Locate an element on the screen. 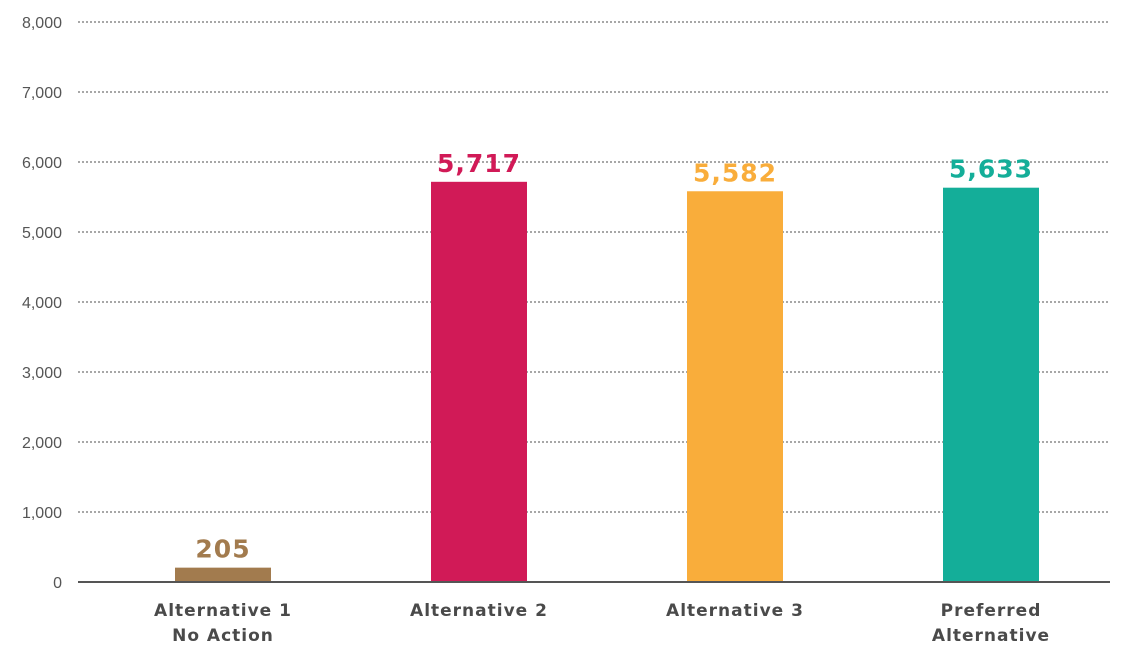 This screenshot has width=1126, height=645. category-label-line: Alternative 3 is located at coordinates (735, 611).